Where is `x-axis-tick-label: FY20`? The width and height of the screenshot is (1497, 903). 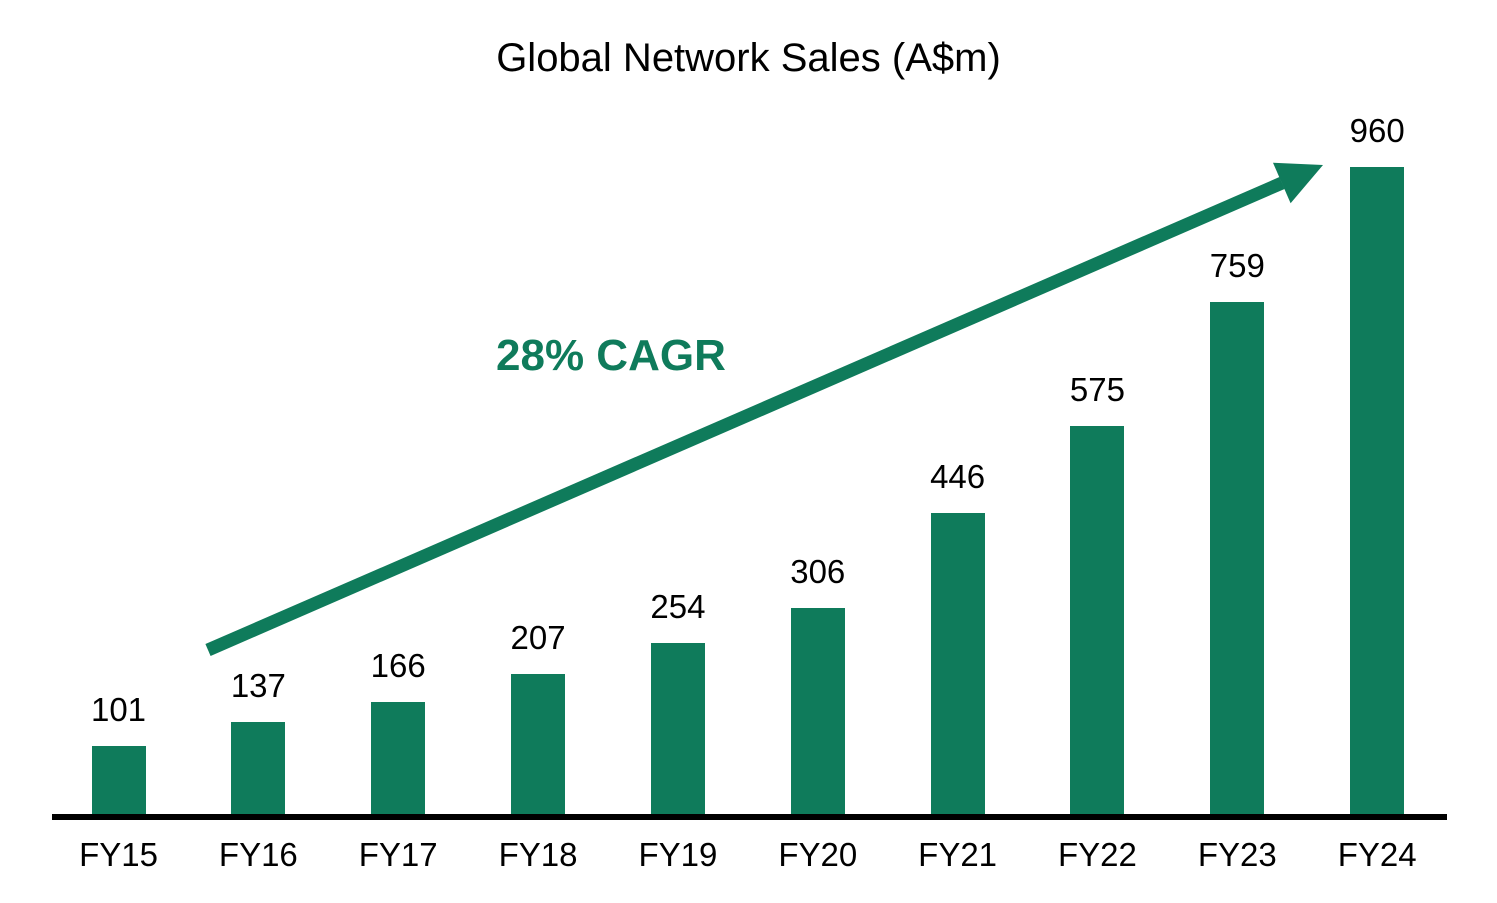
x-axis-tick-label: FY20 is located at coordinates (818, 854).